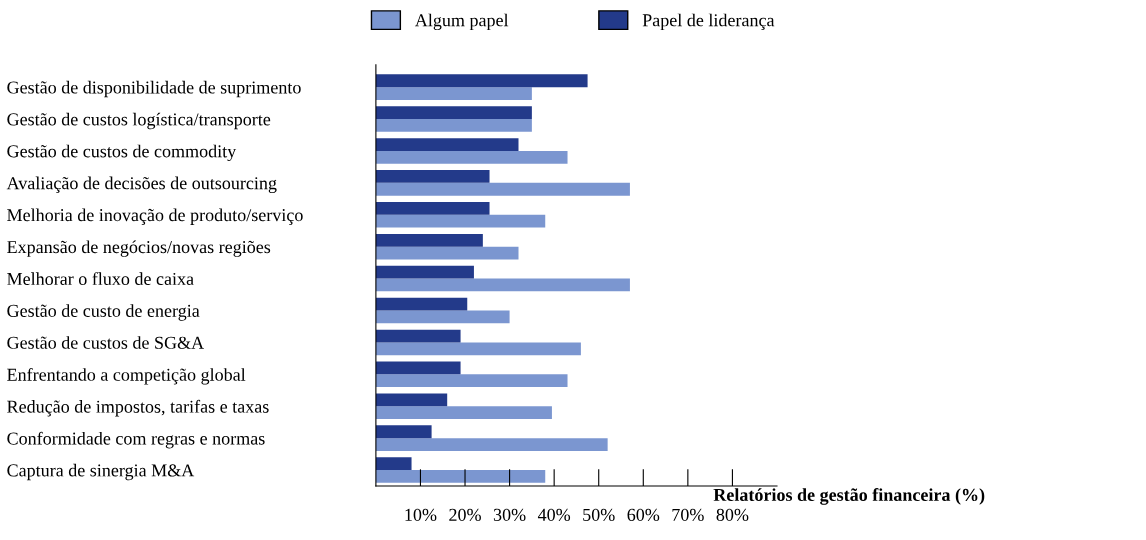 This screenshot has height=540, width=1146. I want to click on x-axis-title: Relatórios de gestão financeira (%), so click(849, 496).